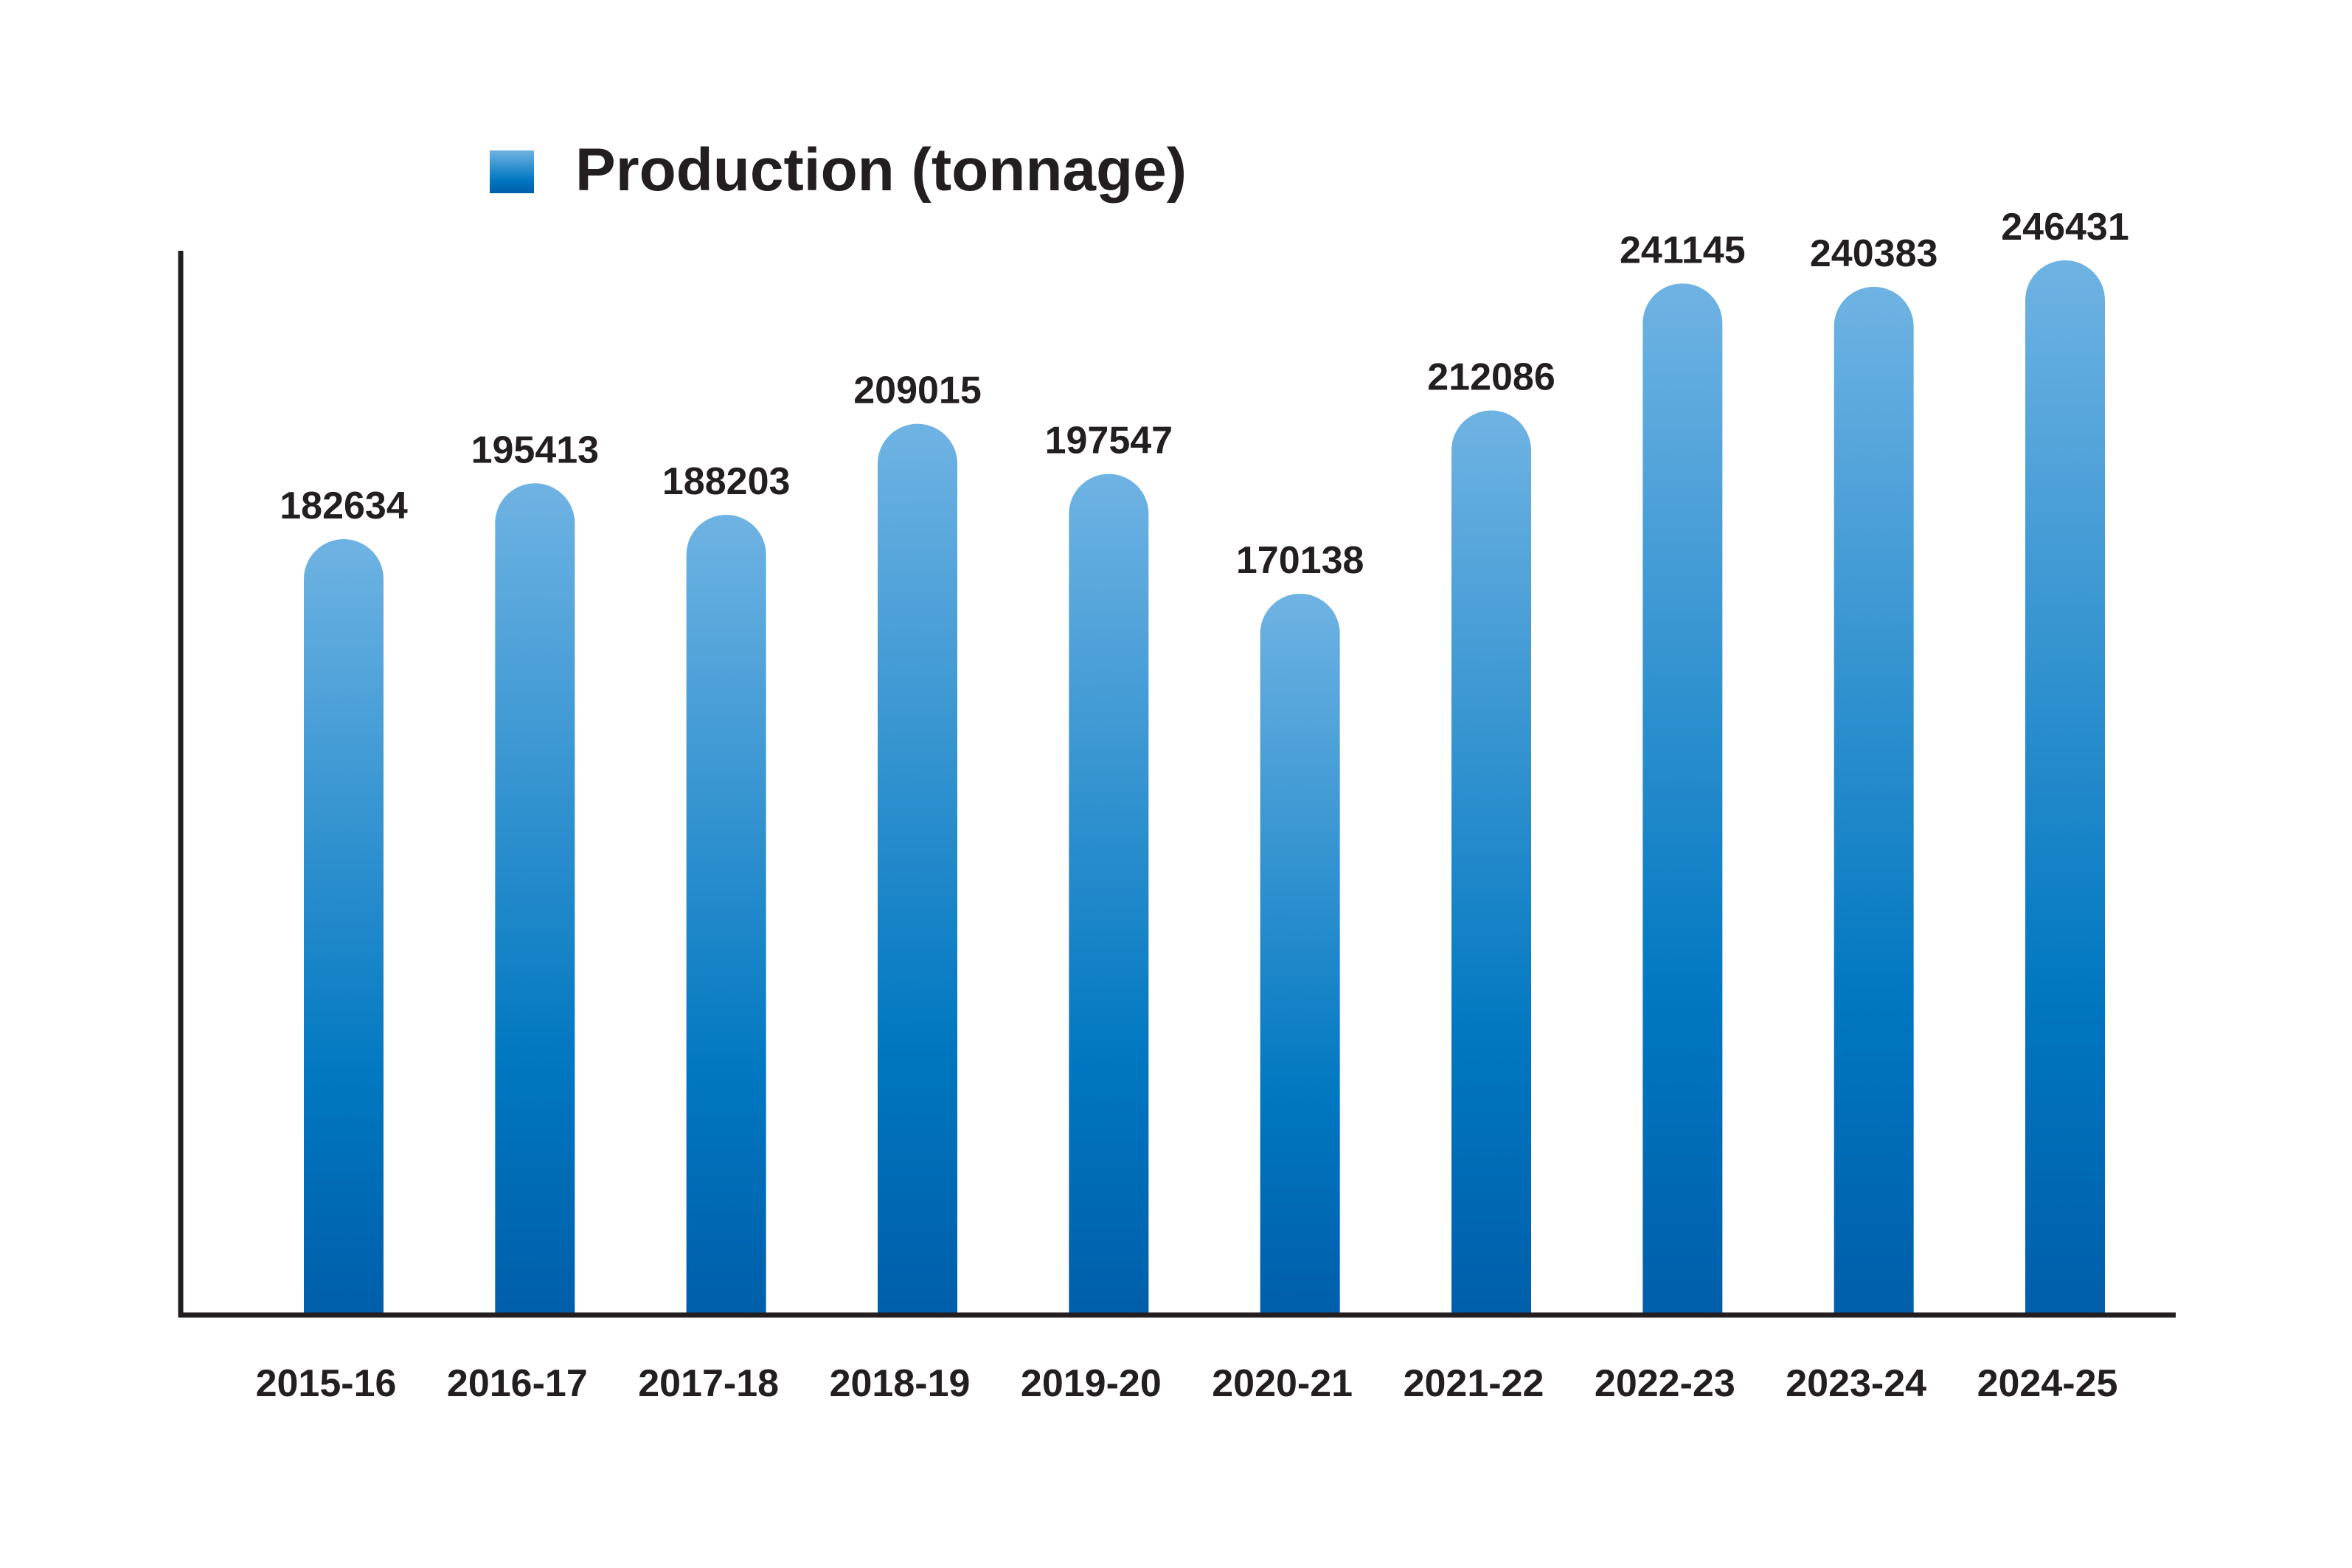 The width and height of the screenshot is (2352, 1568). Describe the element at coordinates (1856, 1383) in the screenshot. I see `x-tick-label: 2023-24` at that location.